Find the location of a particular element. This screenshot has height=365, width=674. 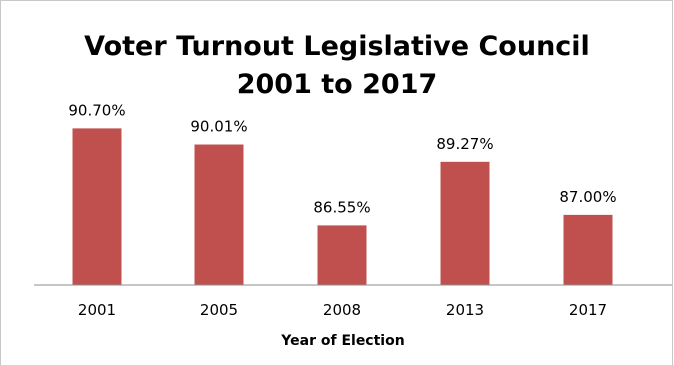

bar-2005 is located at coordinates (219, 214).